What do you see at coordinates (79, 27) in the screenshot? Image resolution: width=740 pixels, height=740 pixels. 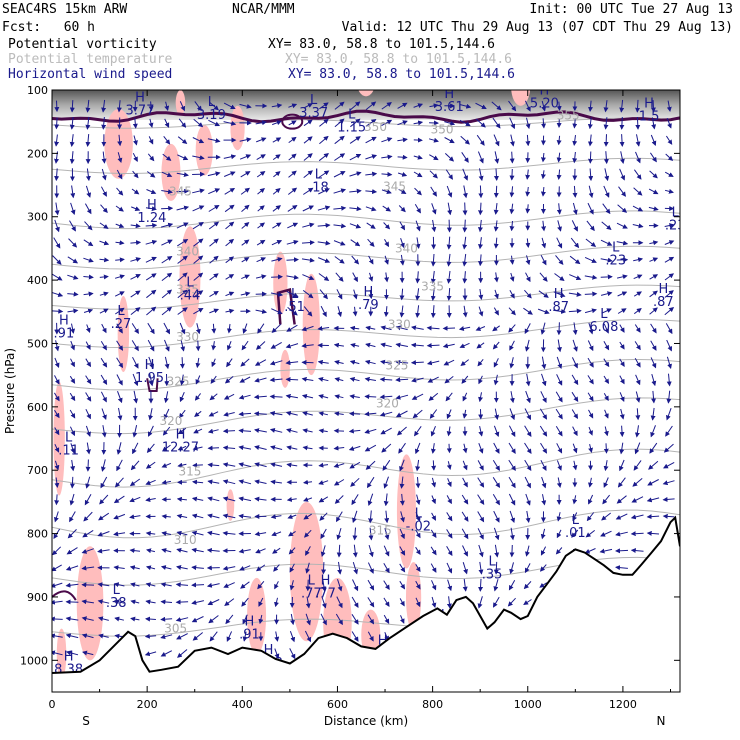 I see `fcst-value: 60 h` at bounding box center [79, 27].